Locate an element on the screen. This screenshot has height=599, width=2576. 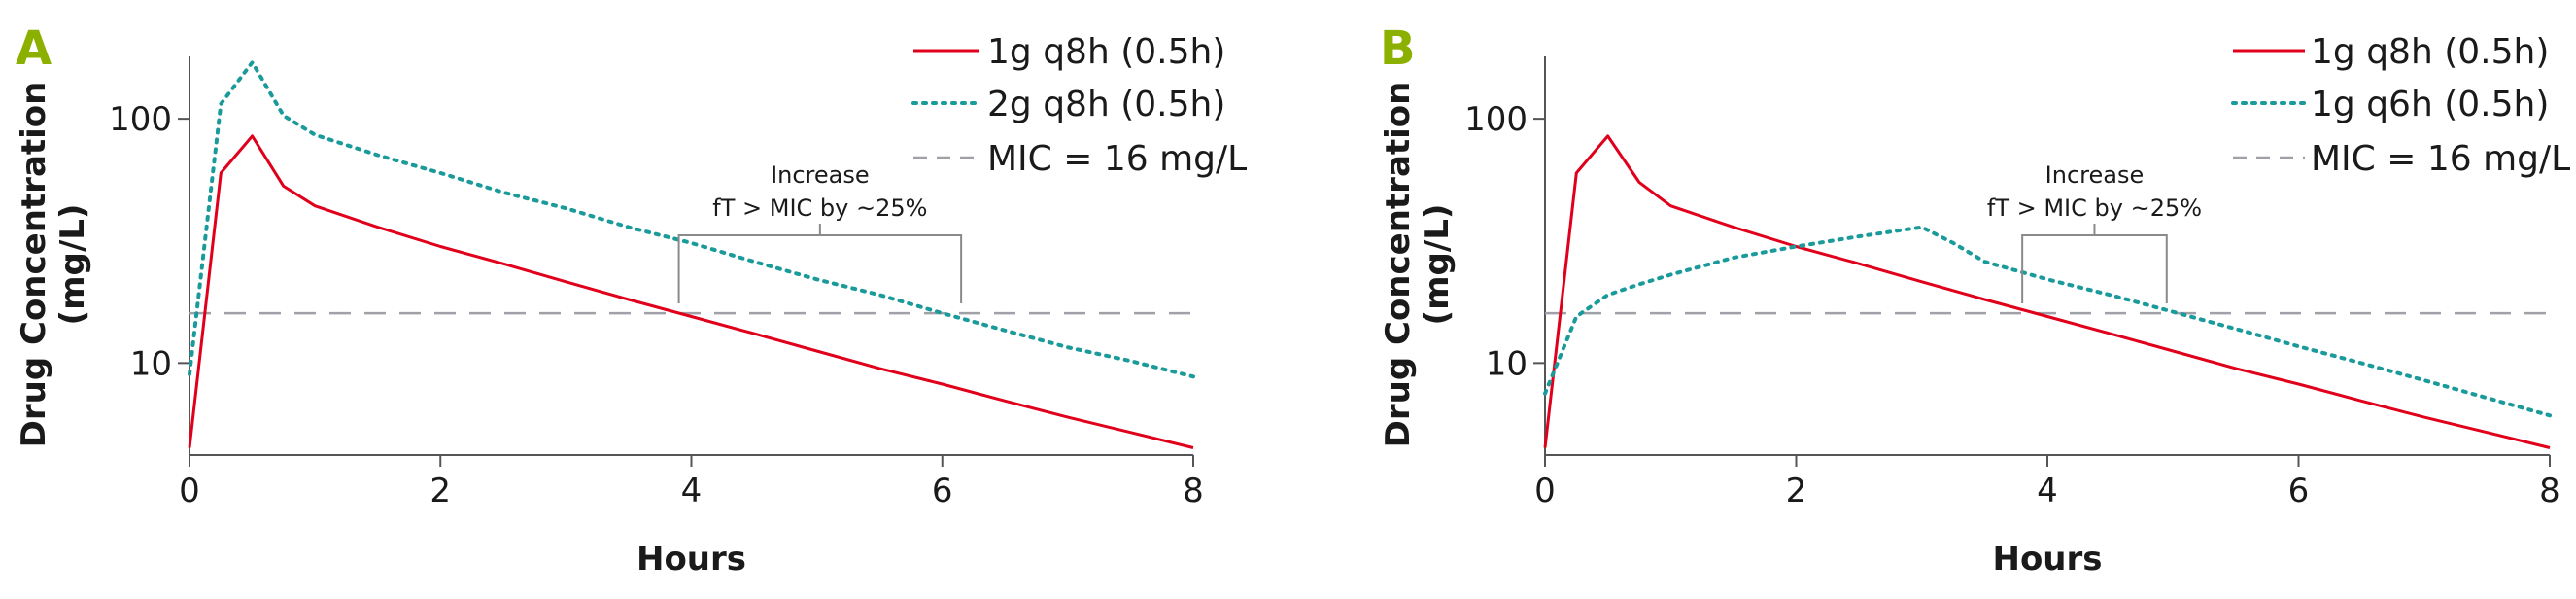
panel-letter: B is located at coordinates (1398, 49).